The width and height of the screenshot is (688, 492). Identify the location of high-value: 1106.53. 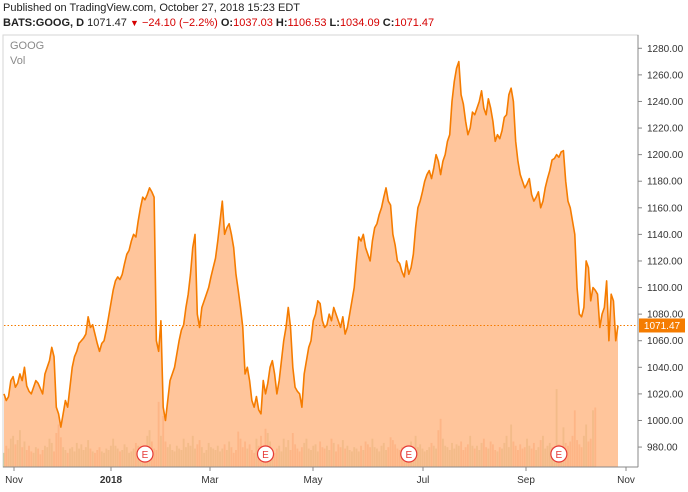
(307, 23).